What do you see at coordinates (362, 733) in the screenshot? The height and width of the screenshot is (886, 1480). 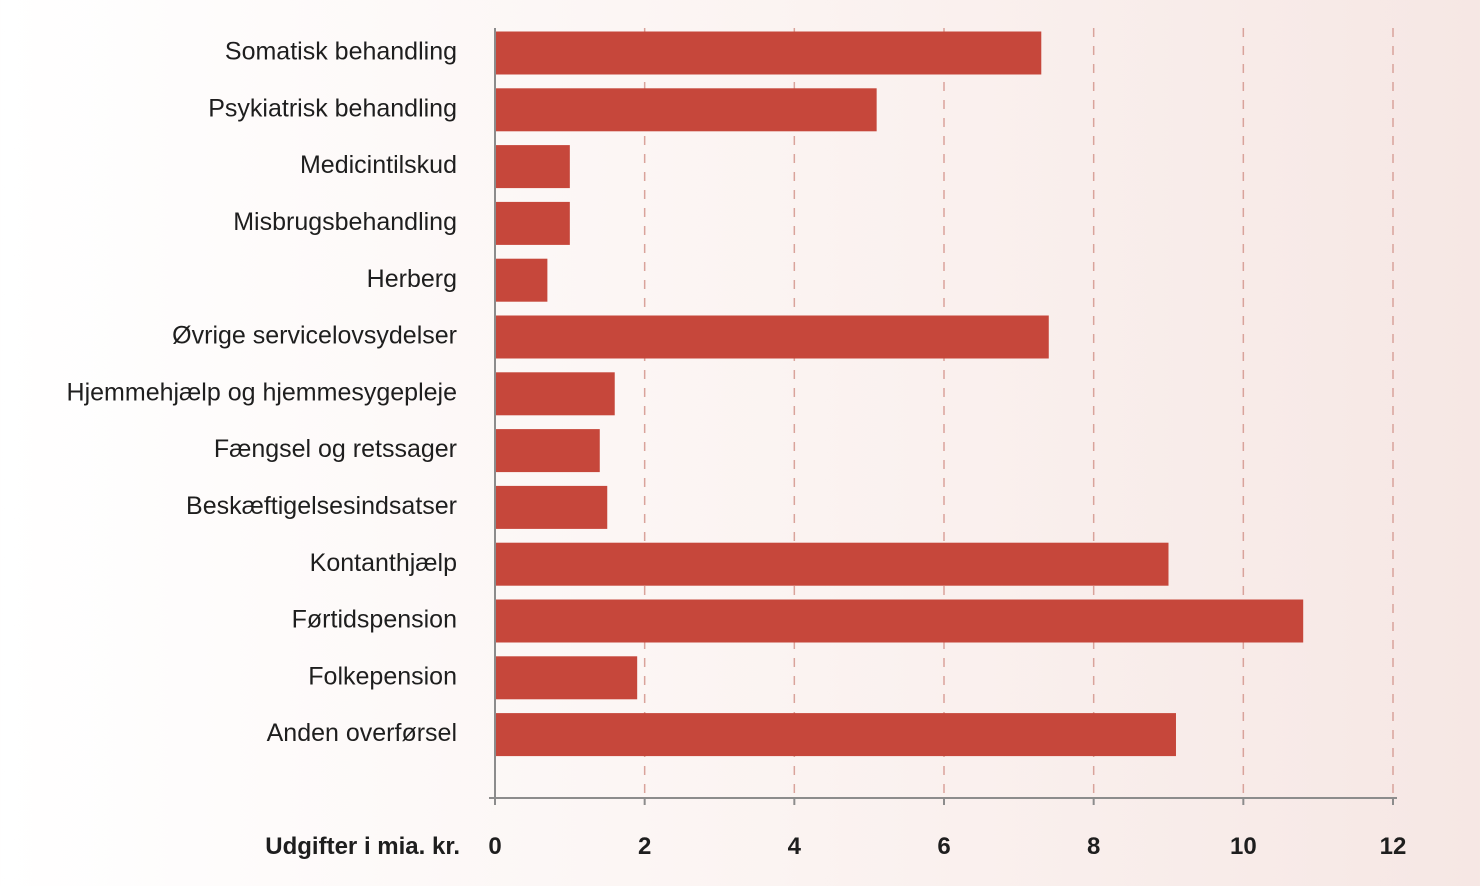 I see `category-label: Anden overførsel` at bounding box center [362, 733].